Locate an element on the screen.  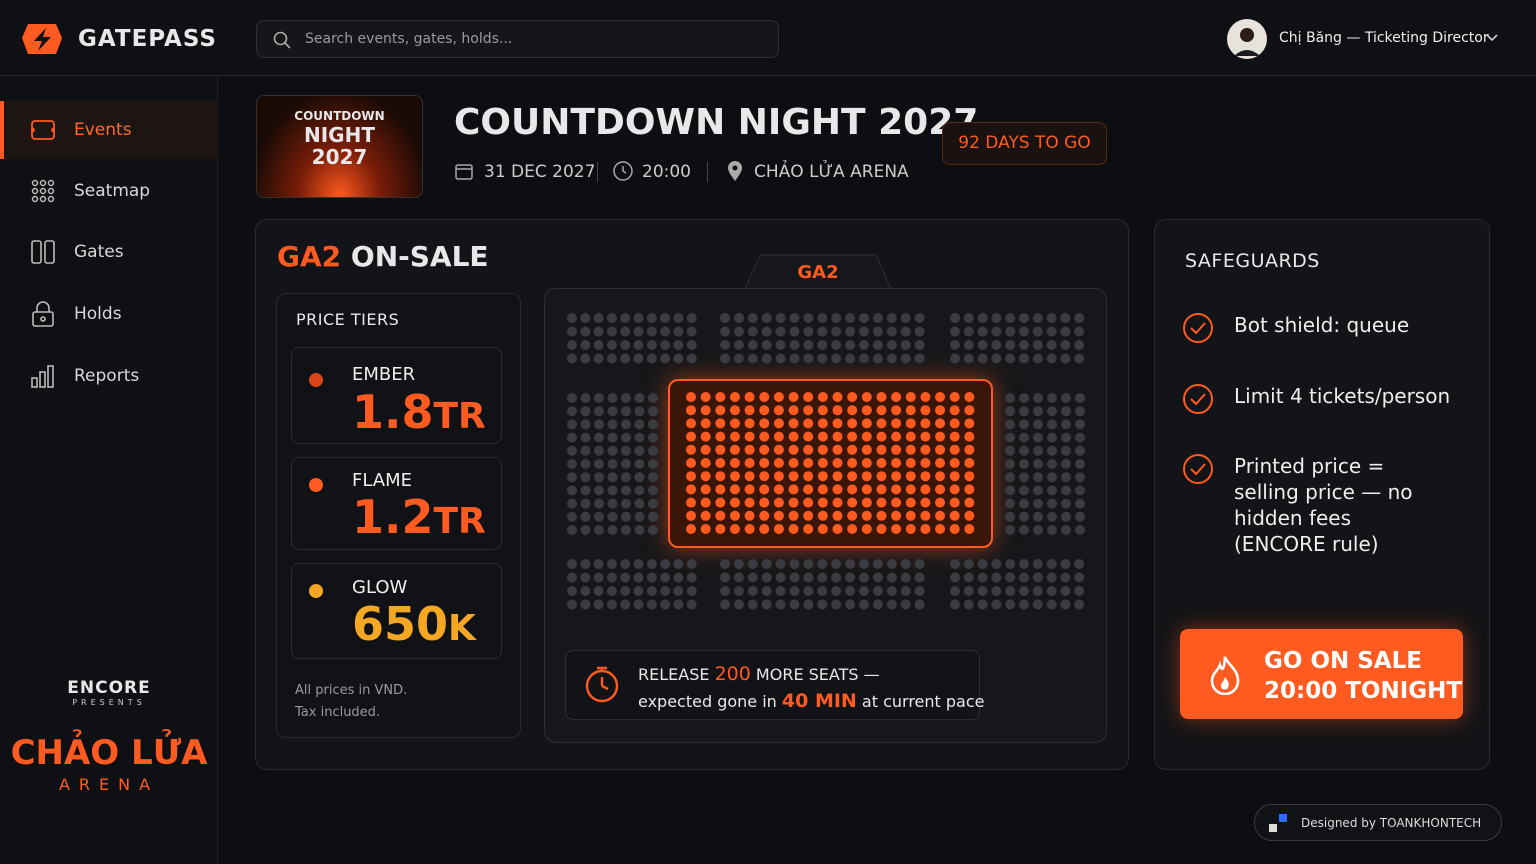
price-tiers-title: PRICE TIERS is located at coordinates (348, 319).